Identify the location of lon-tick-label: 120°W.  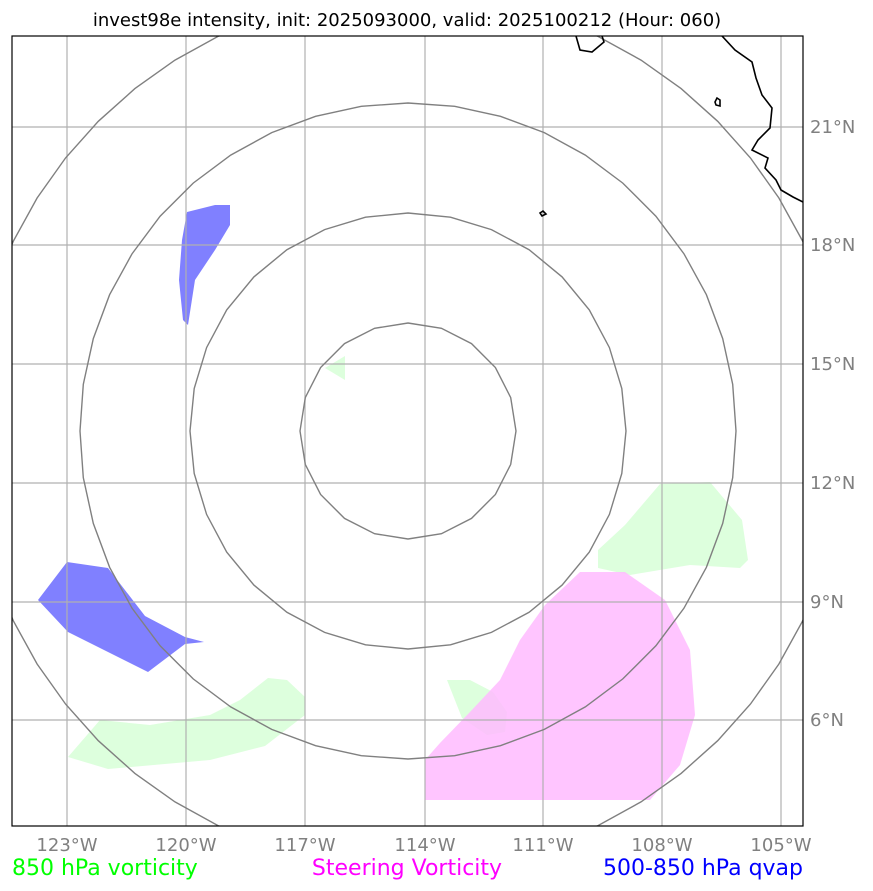
(185, 845).